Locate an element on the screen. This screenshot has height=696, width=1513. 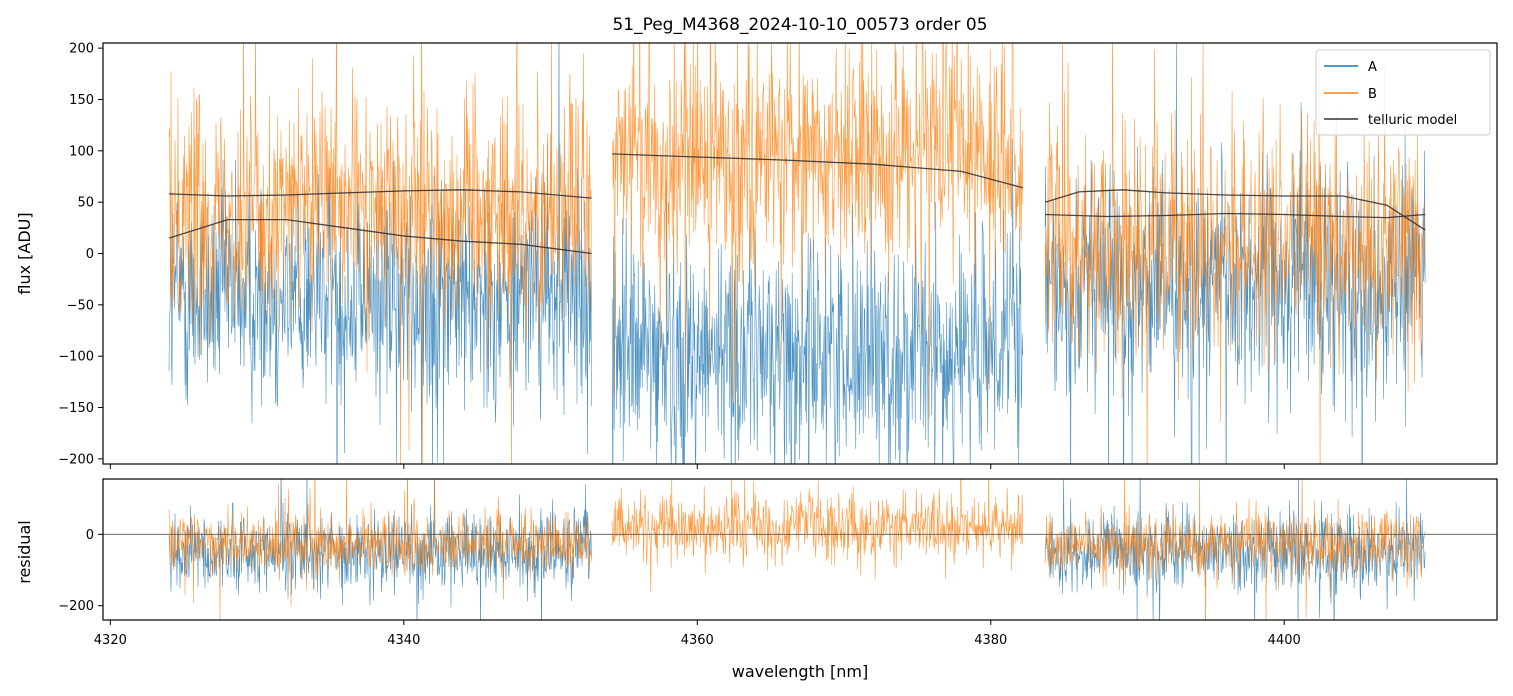
x-tick-label: 4400 is located at coordinates (1284, 640).